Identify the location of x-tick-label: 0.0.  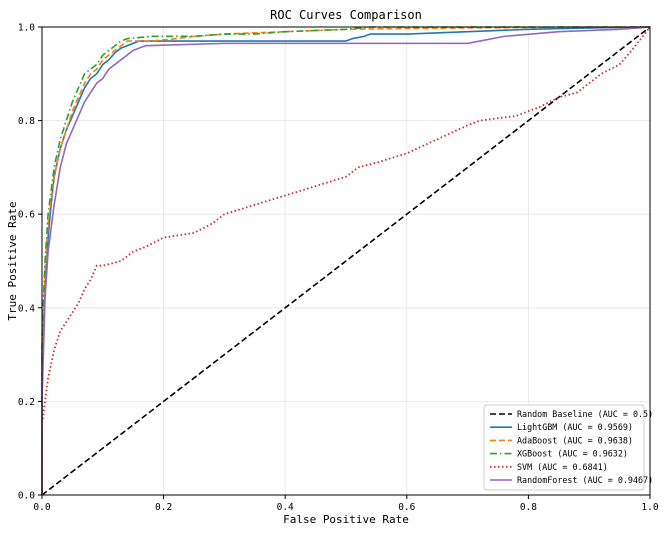
(41, 507).